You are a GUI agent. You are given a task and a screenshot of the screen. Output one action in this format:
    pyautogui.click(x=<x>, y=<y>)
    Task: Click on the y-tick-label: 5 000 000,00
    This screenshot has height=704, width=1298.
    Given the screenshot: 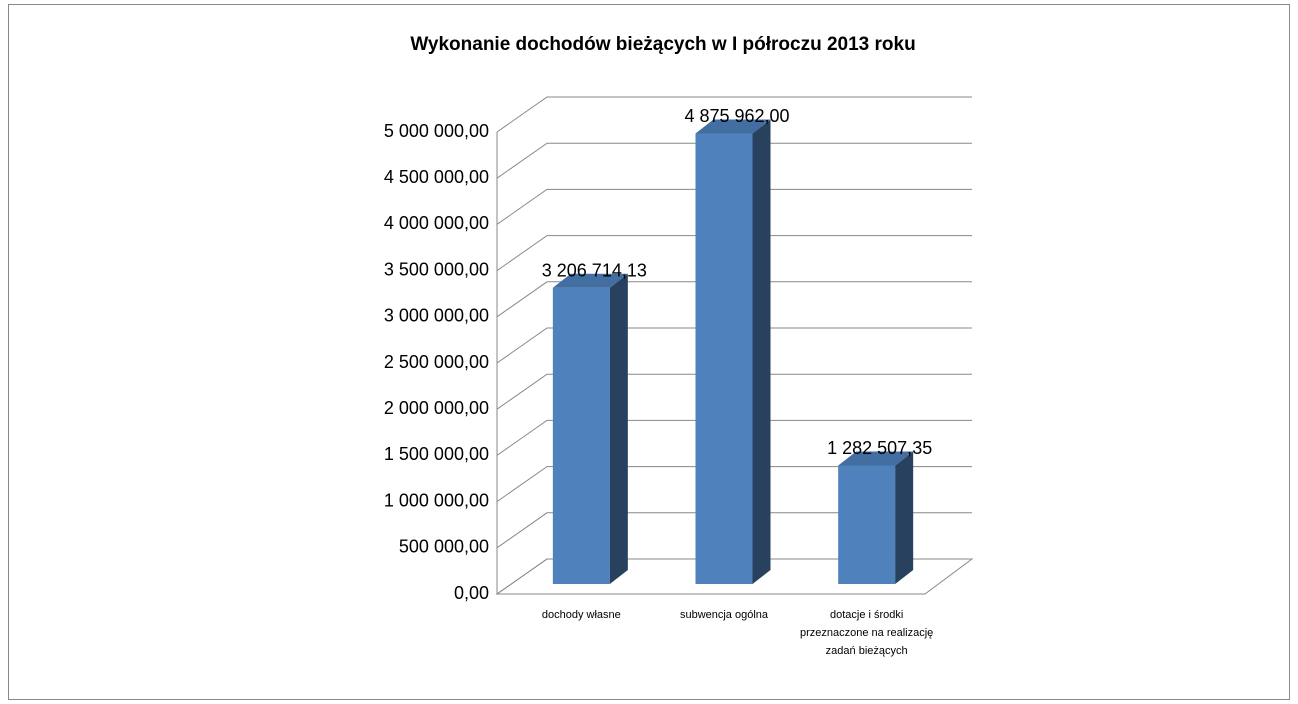 What is the action you would take?
    pyautogui.click(x=436, y=131)
    